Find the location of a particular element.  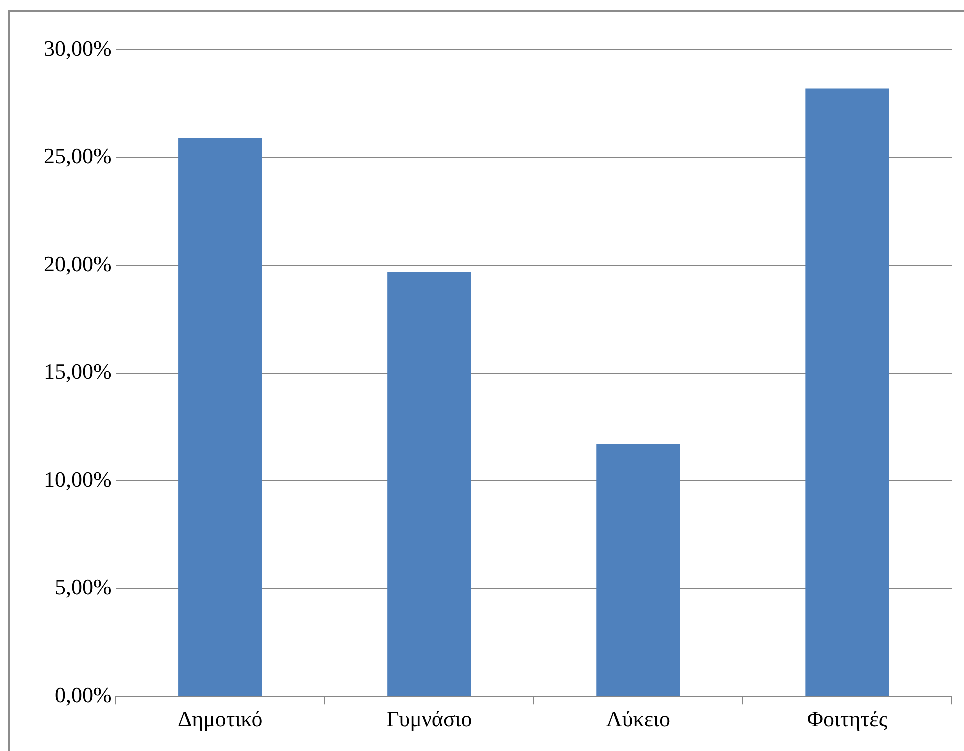

y-tick-label: 5,00% is located at coordinates (83, 587).